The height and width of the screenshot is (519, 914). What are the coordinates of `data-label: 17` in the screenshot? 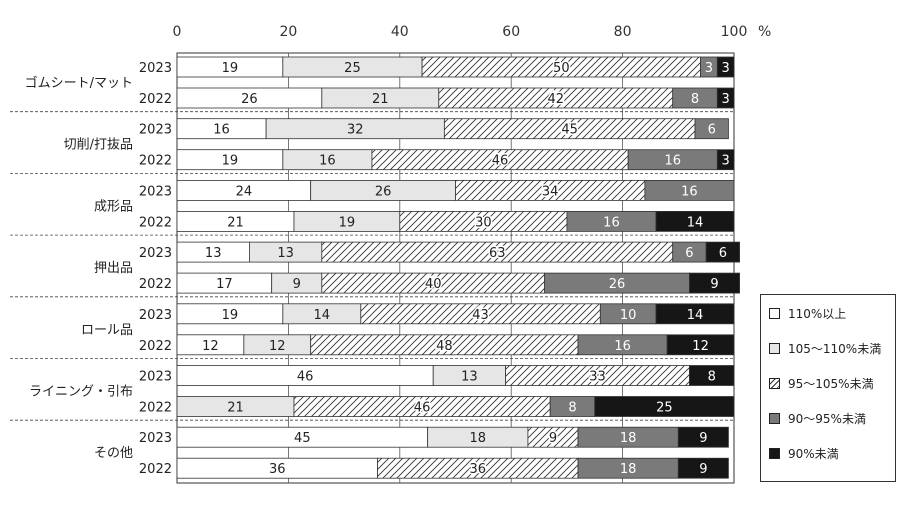 It's located at (224, 284).